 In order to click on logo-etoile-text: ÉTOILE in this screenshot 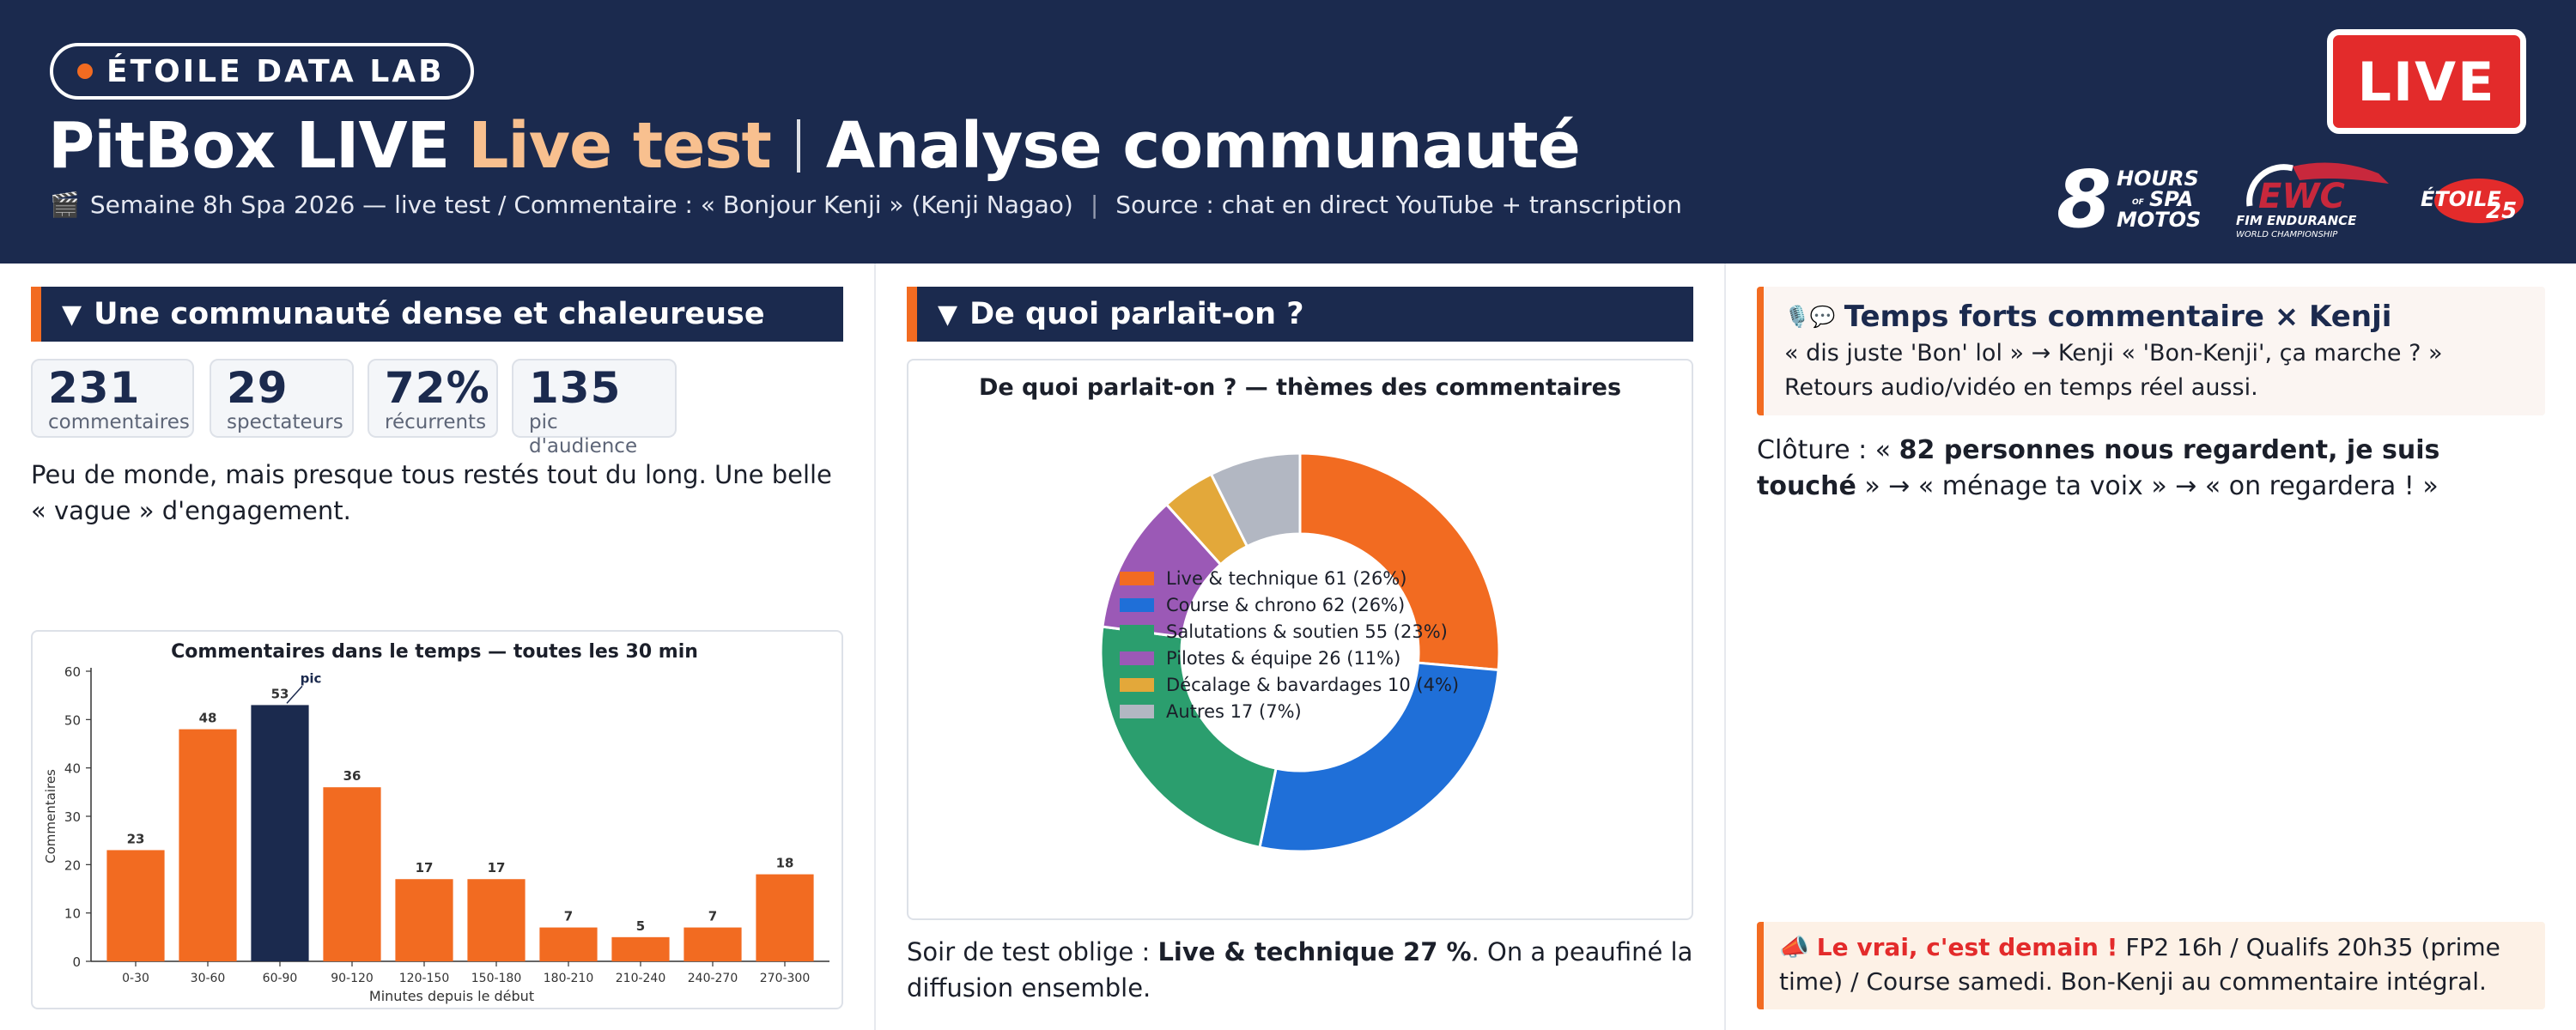, I will do `click(2461, 198)`.